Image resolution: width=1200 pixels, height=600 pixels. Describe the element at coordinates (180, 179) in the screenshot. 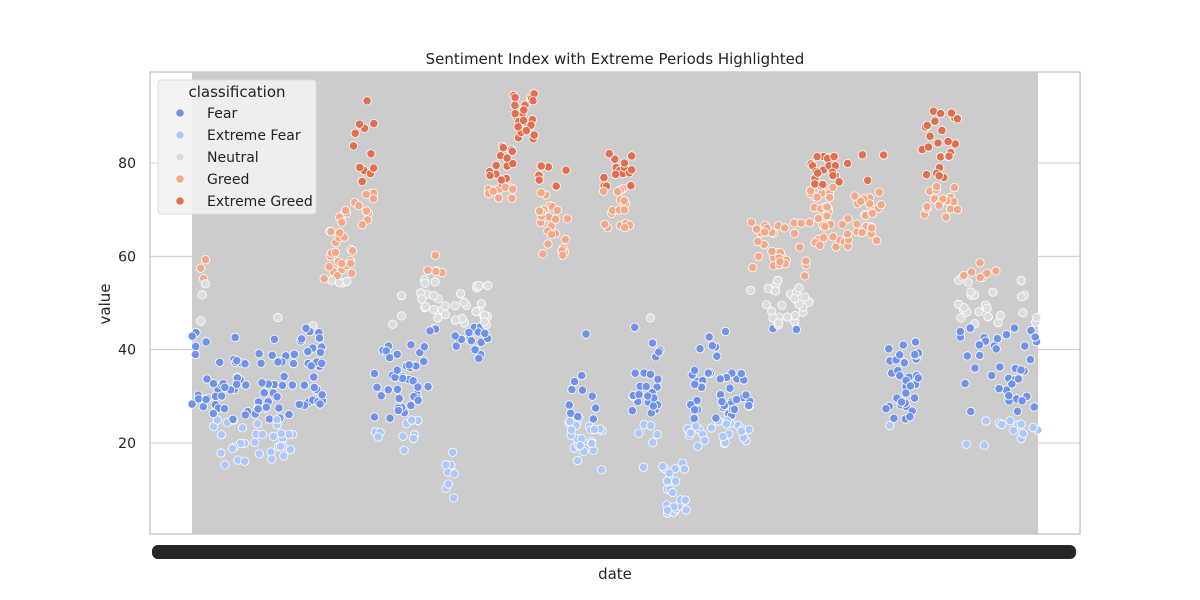

I see `legend-marker` at that location.